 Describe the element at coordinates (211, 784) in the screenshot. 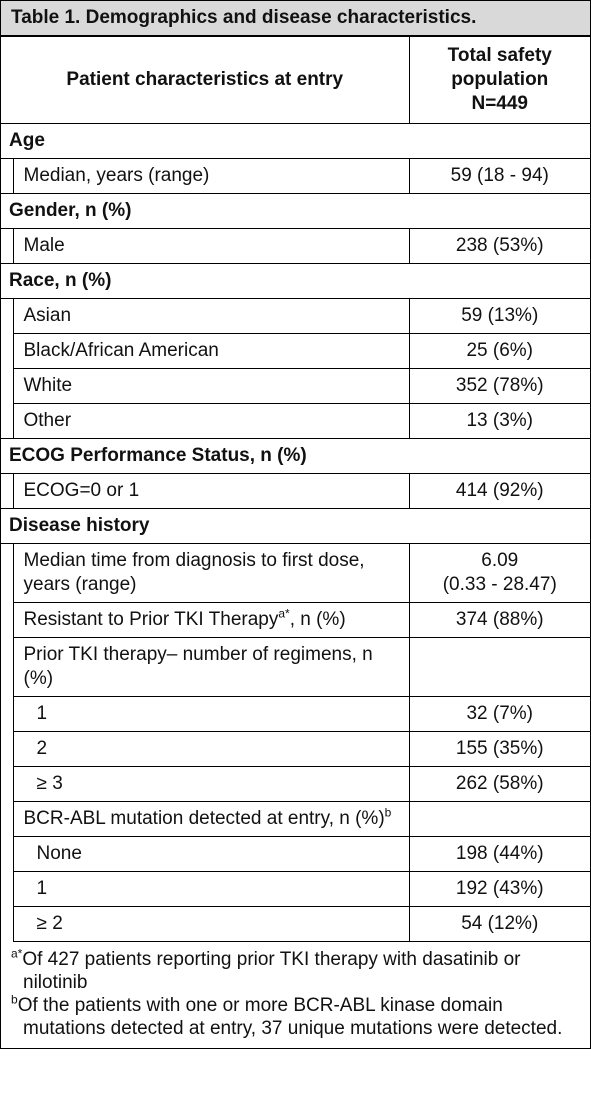

I see `label-cell: ≥ 3` at that location.